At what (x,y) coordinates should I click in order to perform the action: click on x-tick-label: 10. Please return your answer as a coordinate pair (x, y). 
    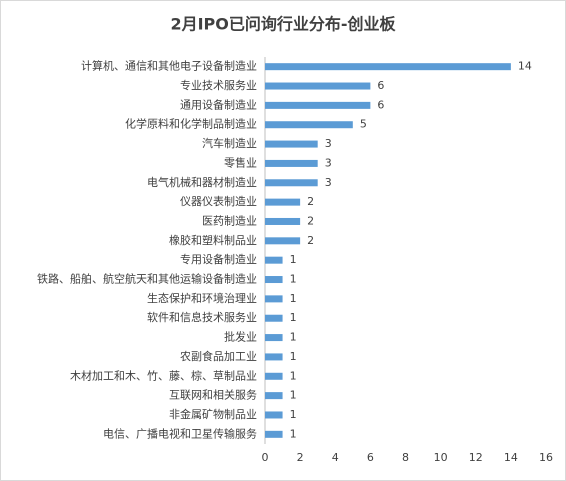
    Looking at the image, I should click on (441, 457).